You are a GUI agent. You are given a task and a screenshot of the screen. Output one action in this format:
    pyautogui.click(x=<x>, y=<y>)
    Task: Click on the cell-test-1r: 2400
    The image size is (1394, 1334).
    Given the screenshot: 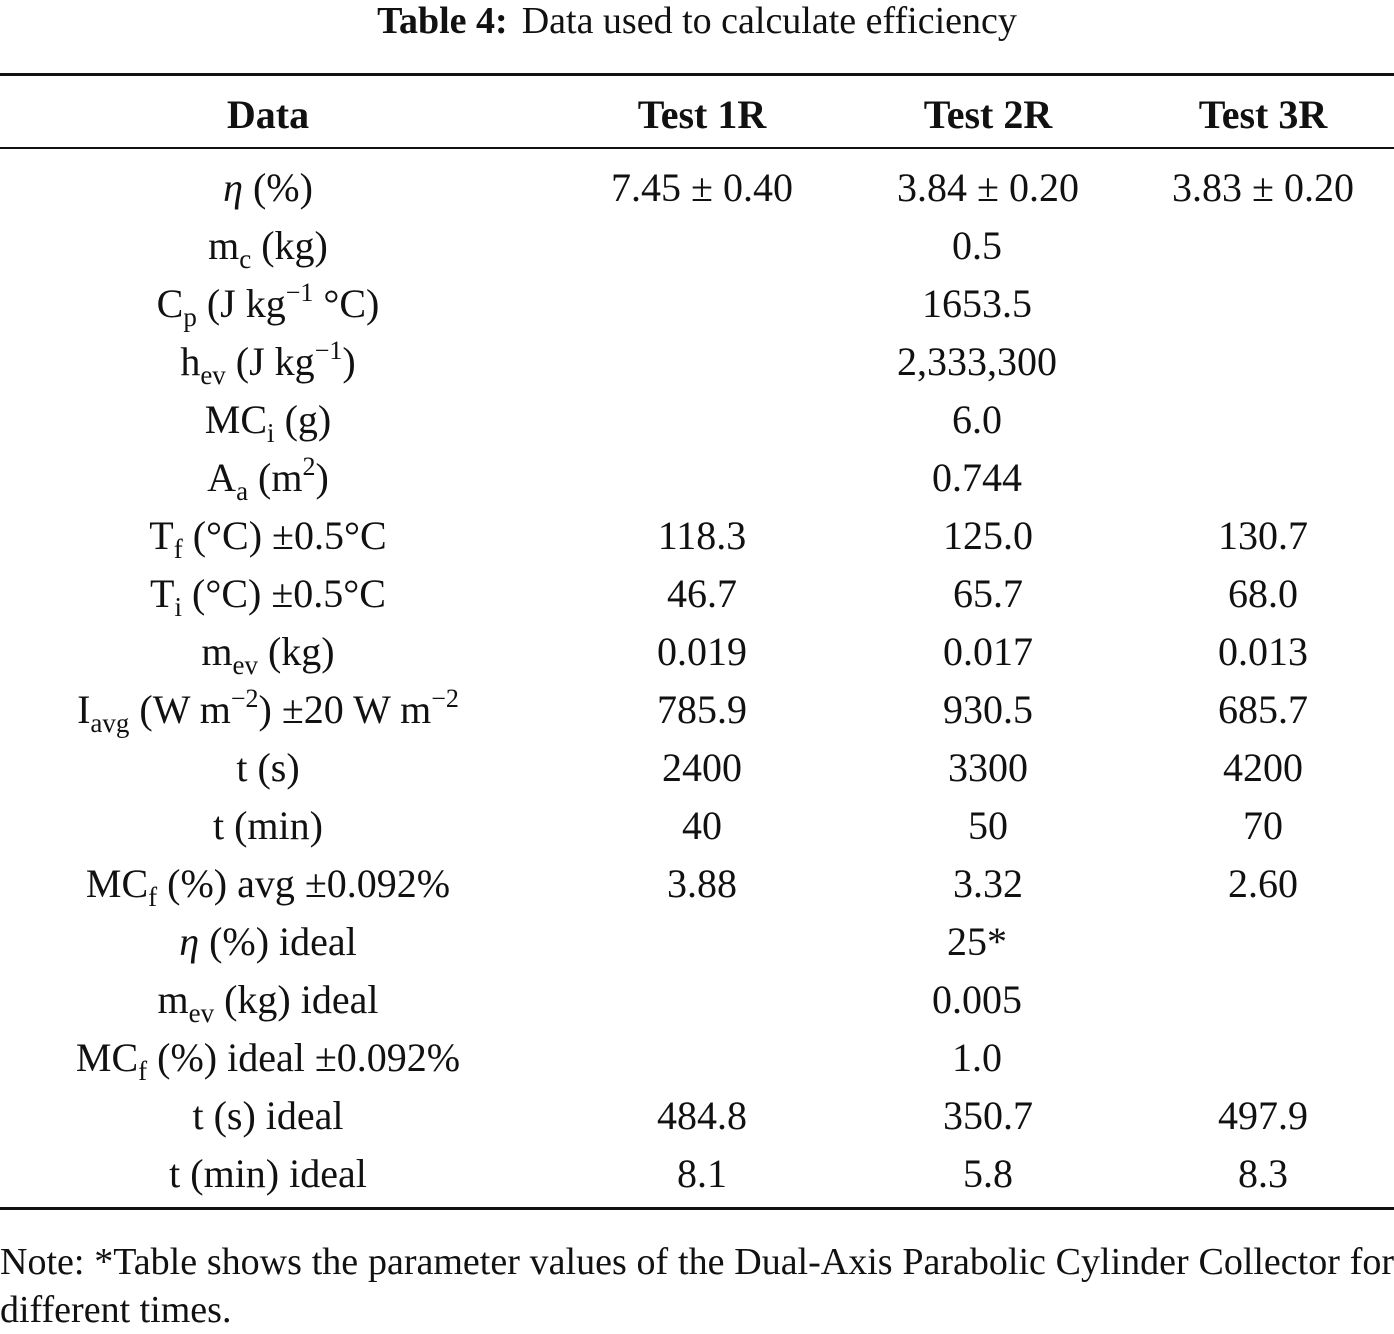 What is the action you would take?
    pyautogui.click(x=702, y=767)
    